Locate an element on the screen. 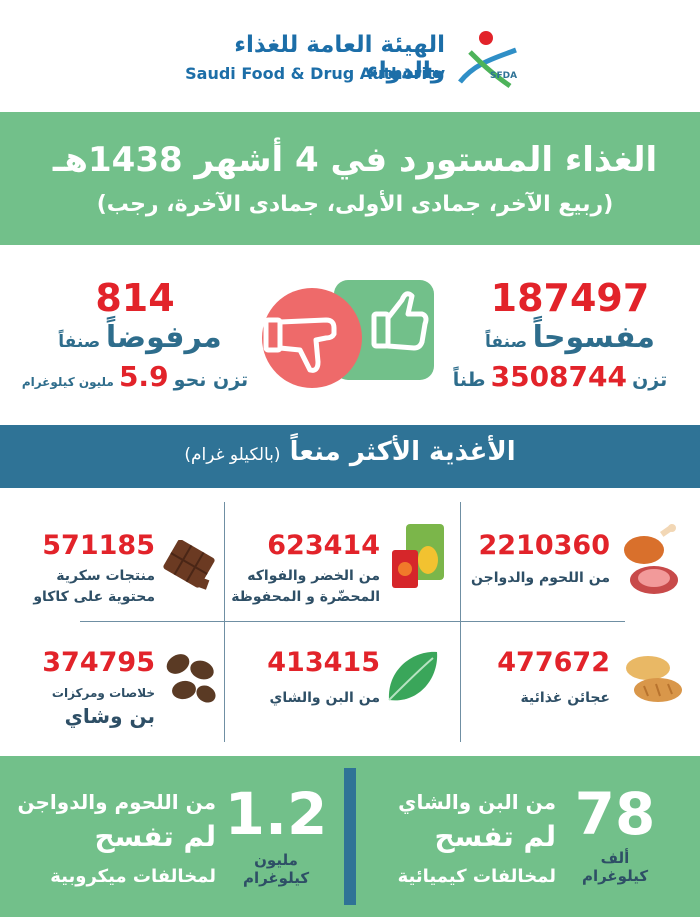 This screenshot has width=700, height=917. banned-title: الأغذية الأكثر منعاً (بالكيلو غرام) is located at coordinates (350, 452).